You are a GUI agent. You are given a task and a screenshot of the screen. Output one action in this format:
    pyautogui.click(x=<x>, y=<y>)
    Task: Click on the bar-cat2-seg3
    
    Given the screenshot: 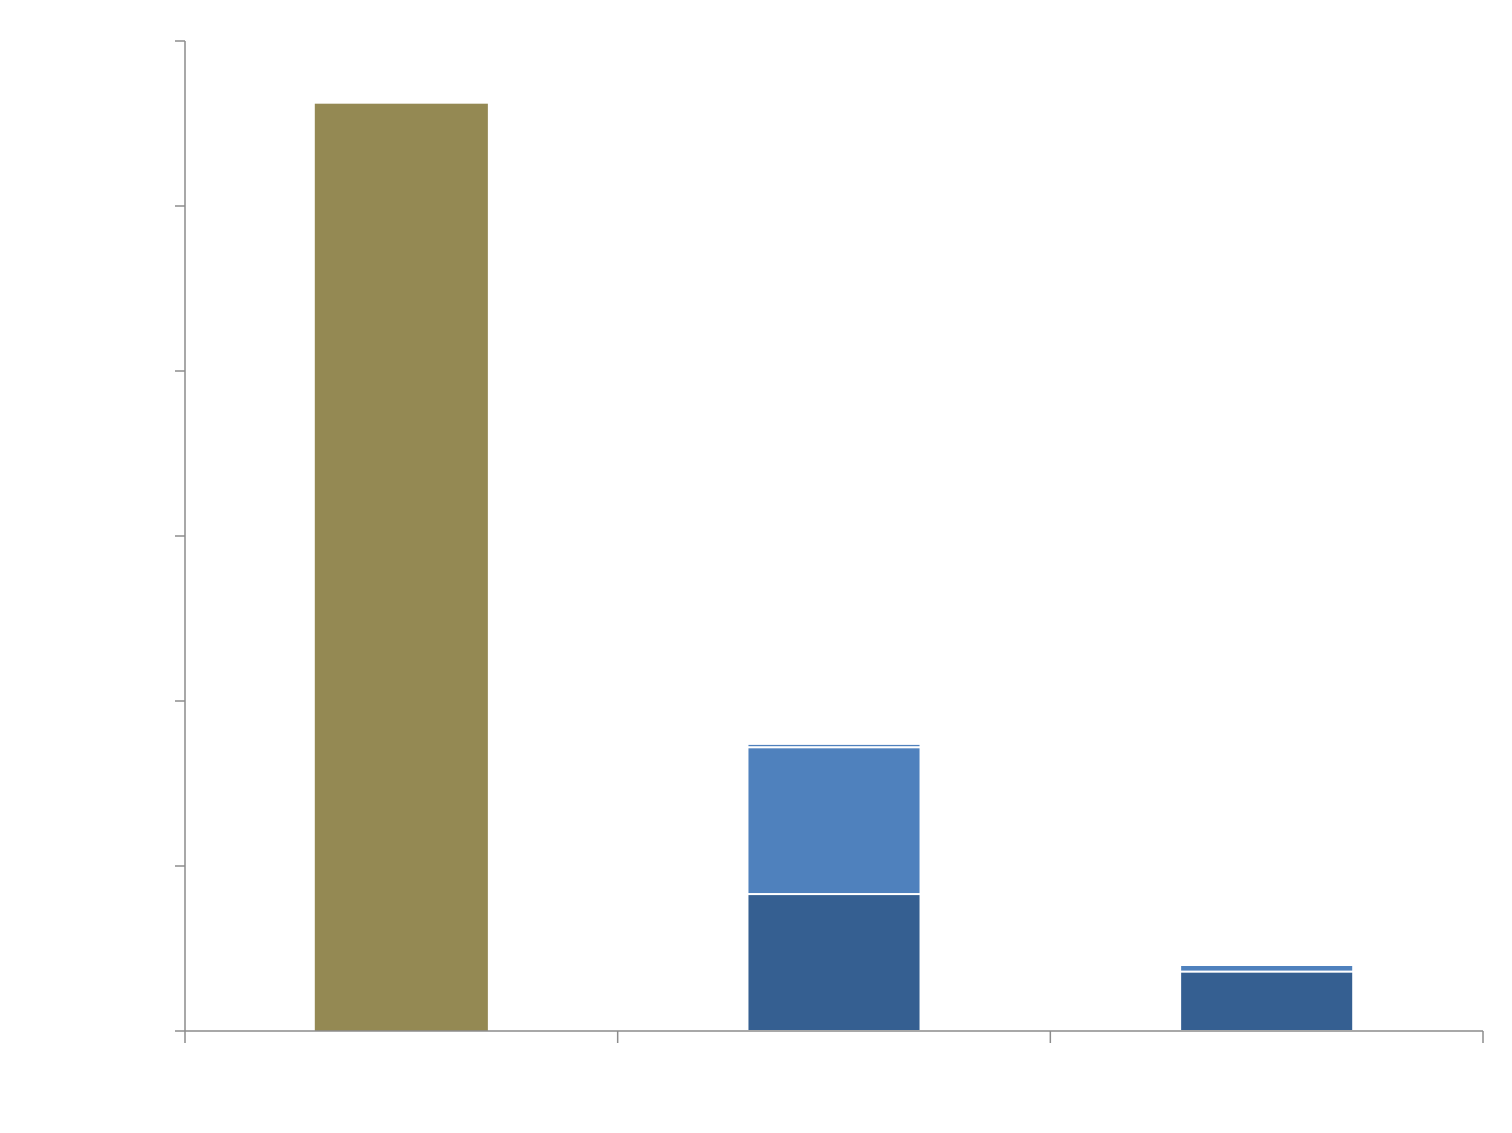 What is the action you would take?
    pyautogui.click(x=834, y=821)
    